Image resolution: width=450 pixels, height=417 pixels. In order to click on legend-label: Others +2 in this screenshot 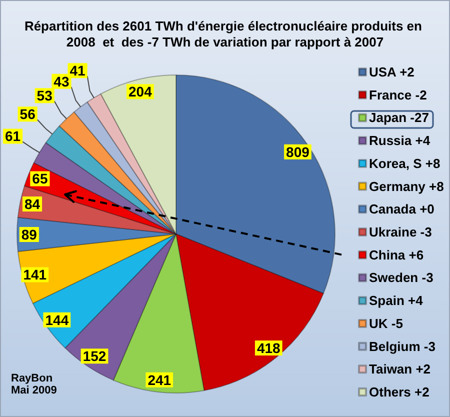, I will do `click(399, 392)`.